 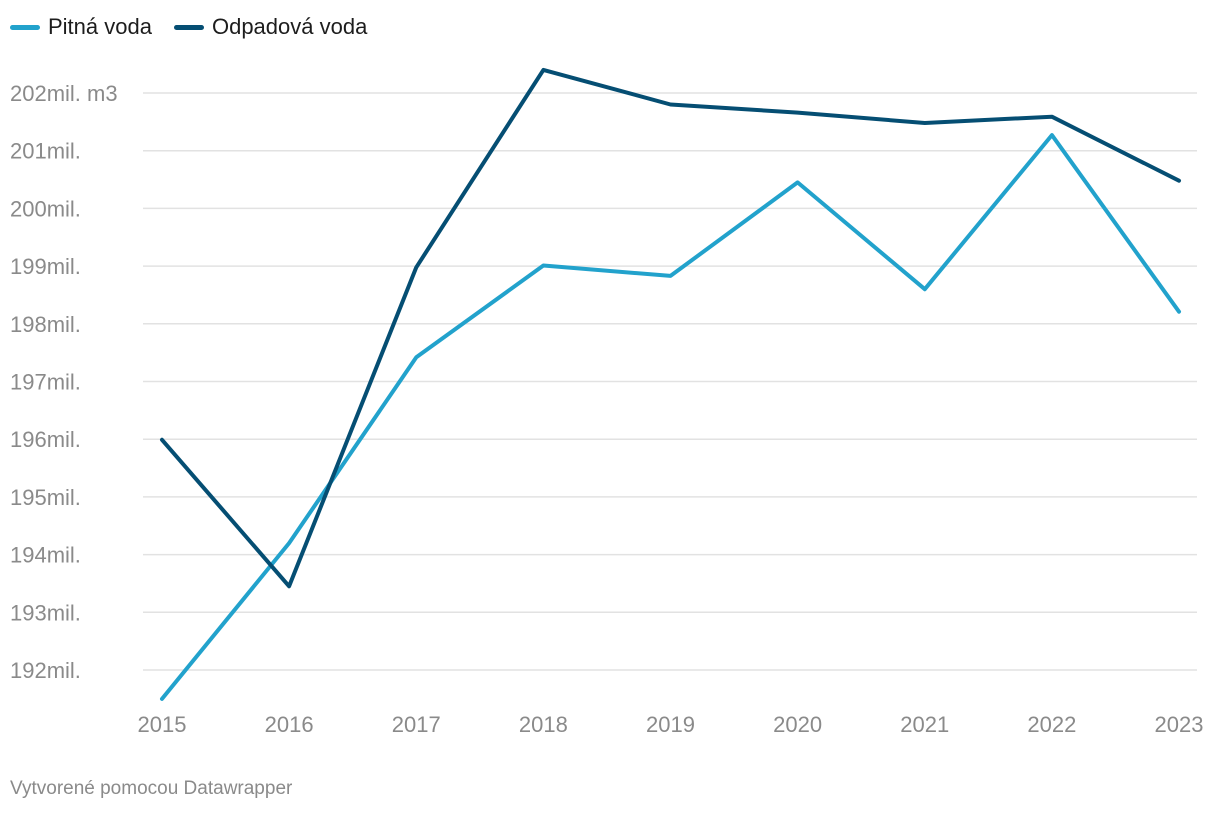 I want to click on y-tick-label-202: 202mil. m3, so click(x=64, y=93).